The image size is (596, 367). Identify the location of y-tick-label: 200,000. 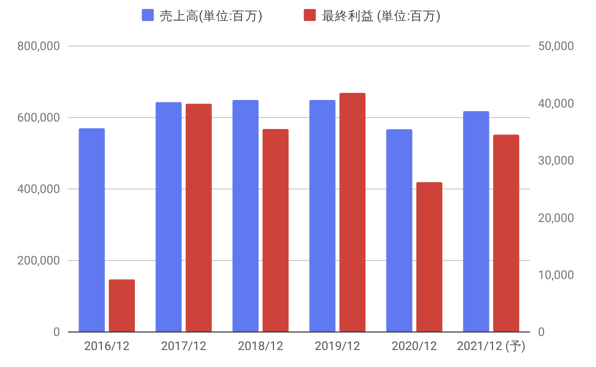
(38, 261).